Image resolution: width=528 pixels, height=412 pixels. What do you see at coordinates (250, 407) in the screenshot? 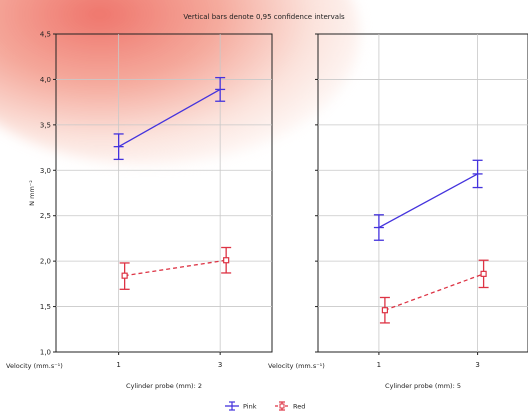
I see `legend-label: Pink` at bounding box center [250, 407].